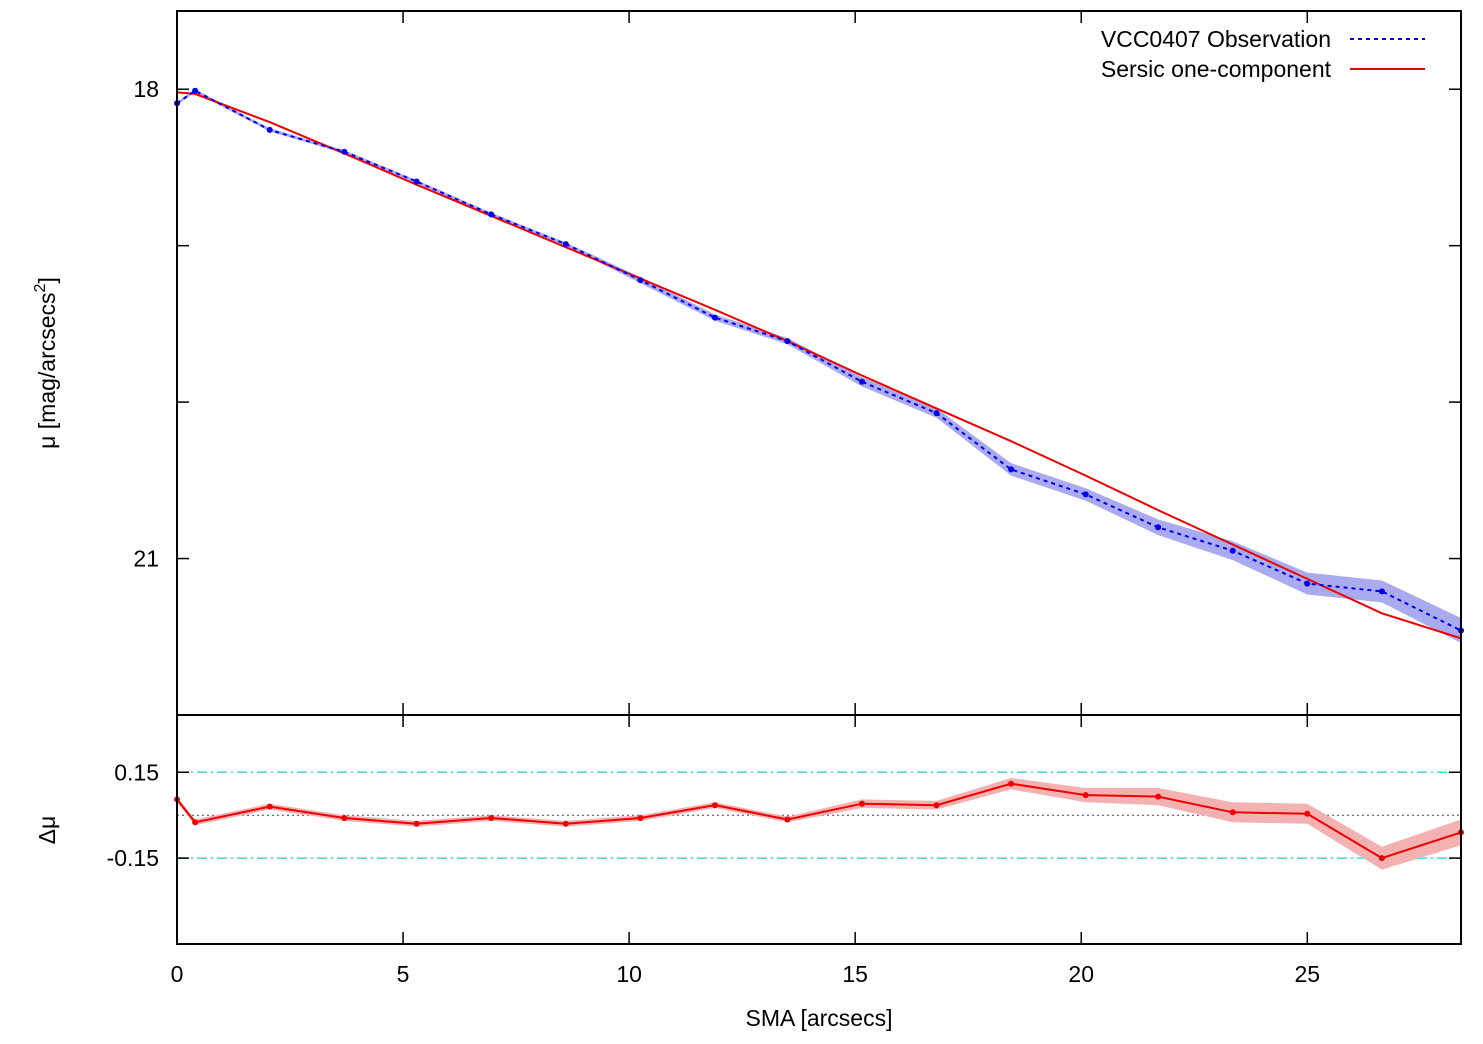 The image size is (1483, 1044). Describe the element at coordinates (403, 974) in the screenshot. I see `x-tick-label: 5` at that location.